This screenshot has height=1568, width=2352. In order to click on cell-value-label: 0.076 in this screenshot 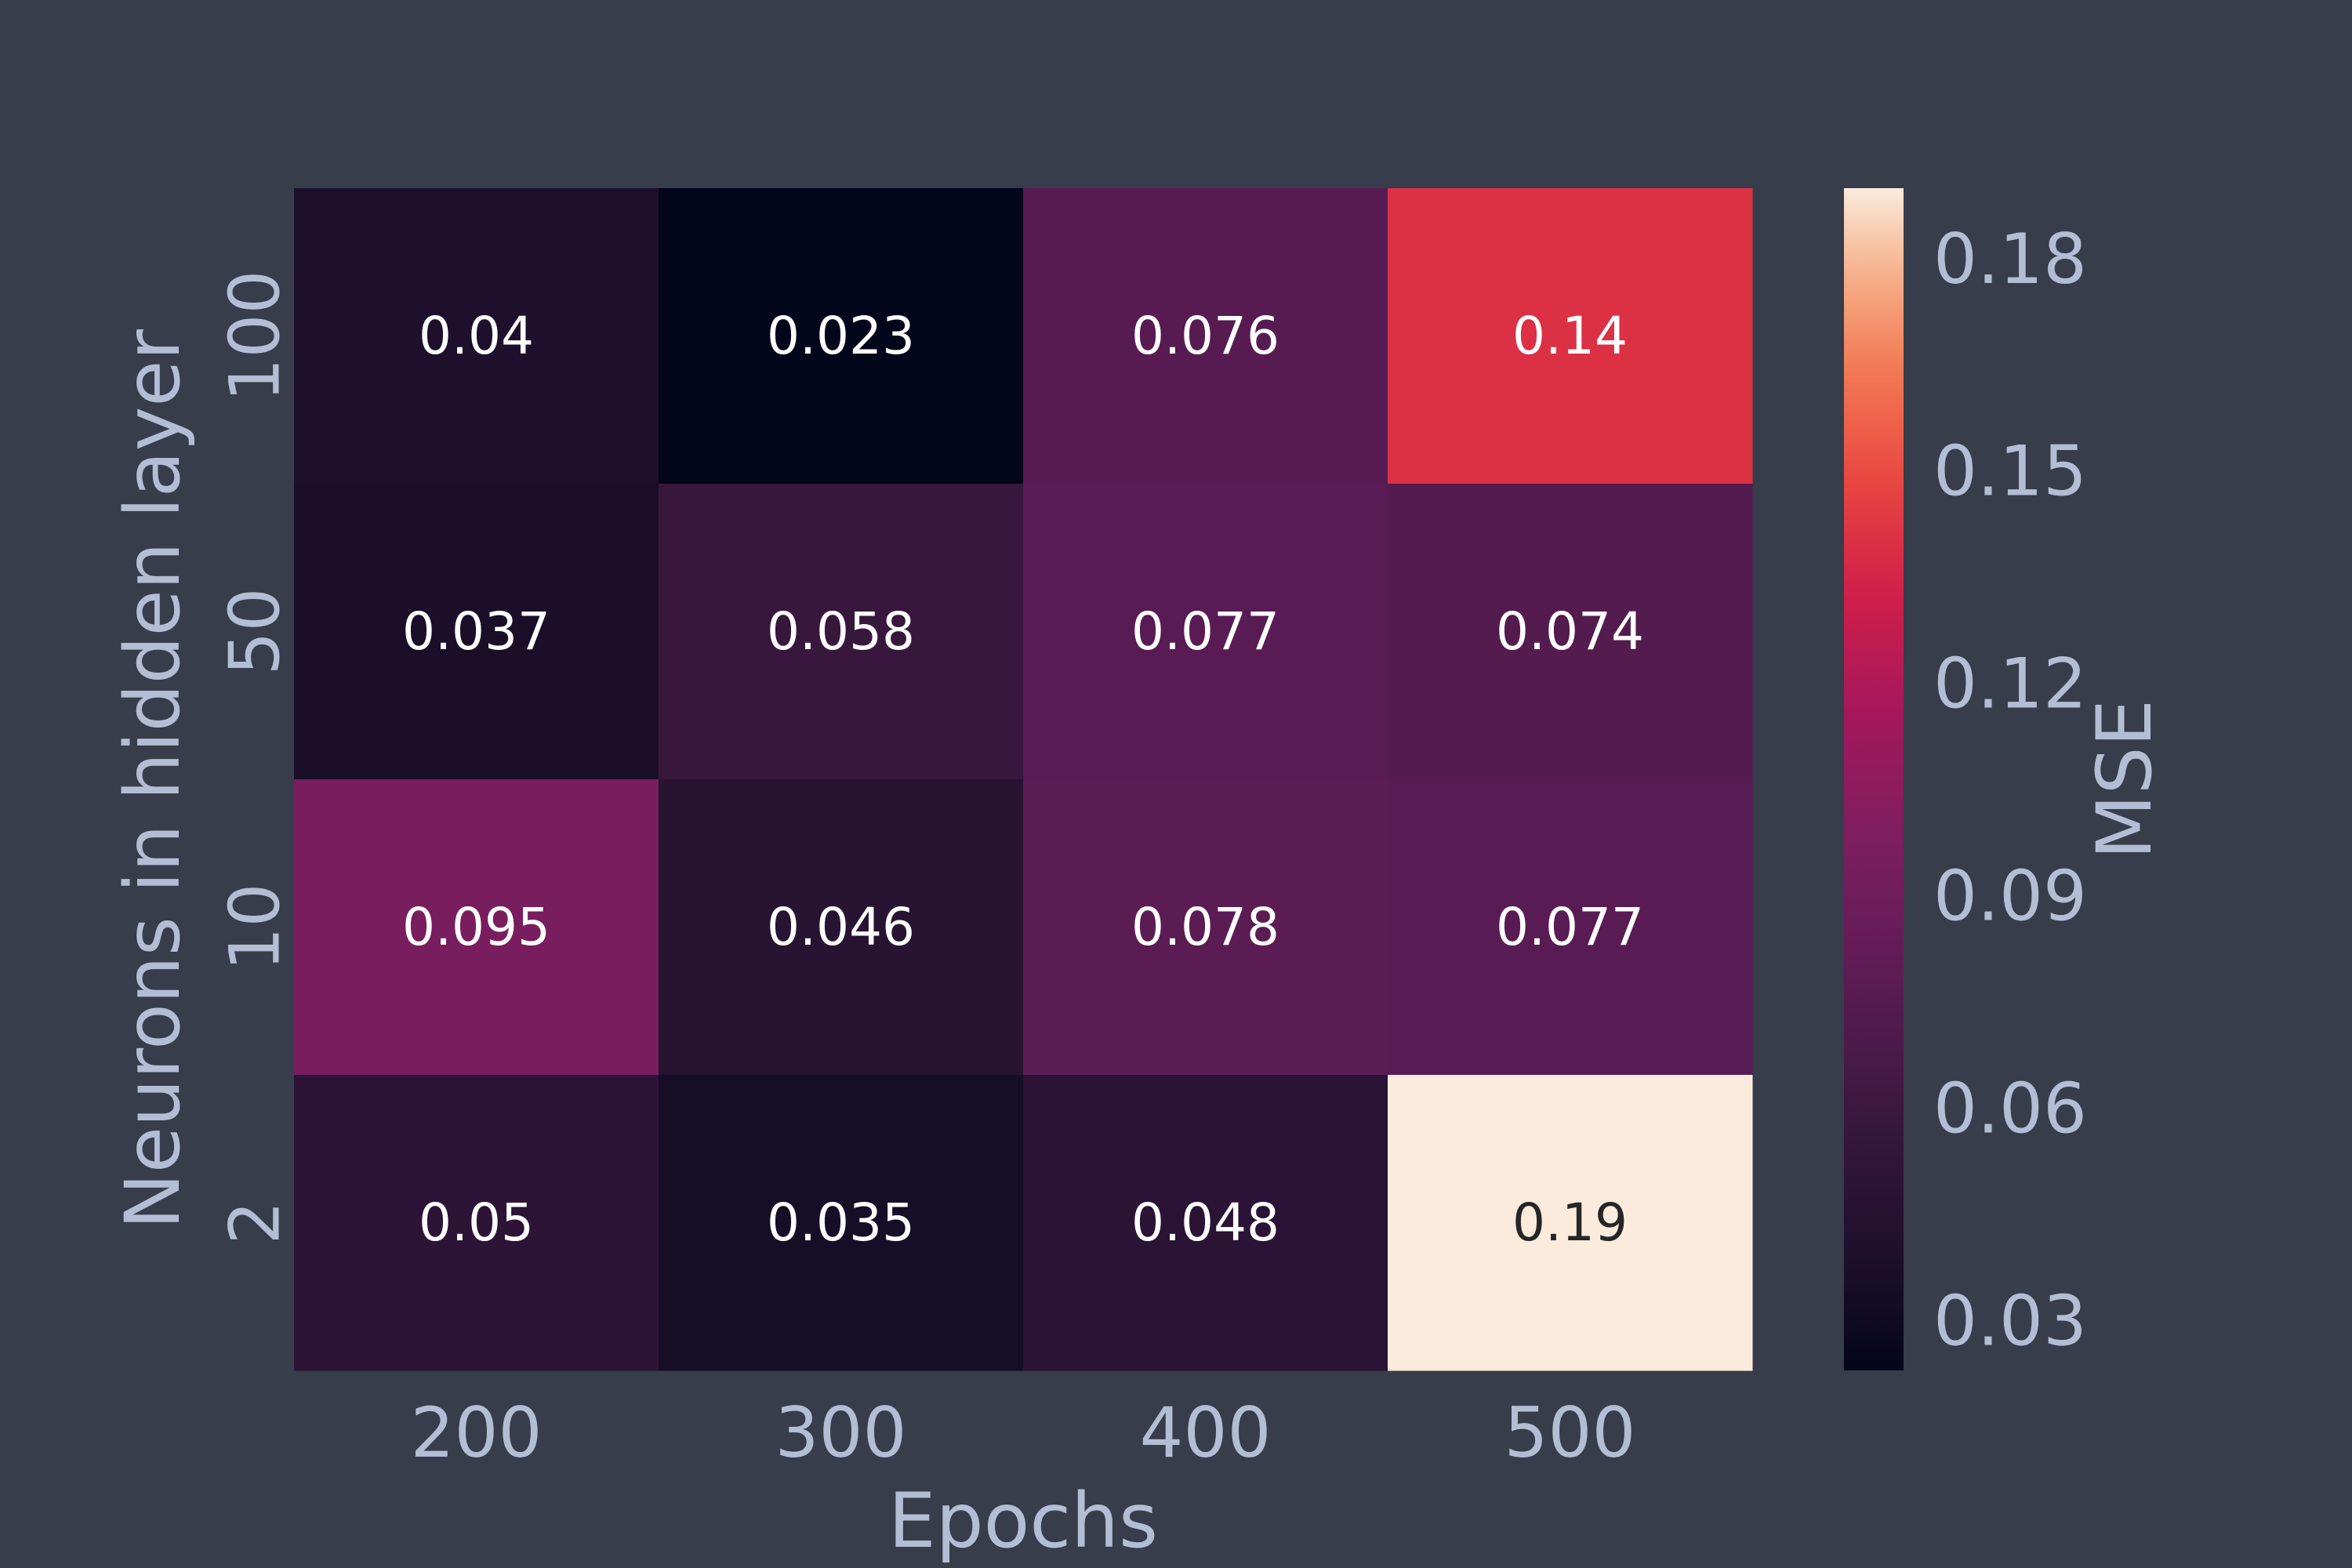, I will do `click(1205, 336)`.